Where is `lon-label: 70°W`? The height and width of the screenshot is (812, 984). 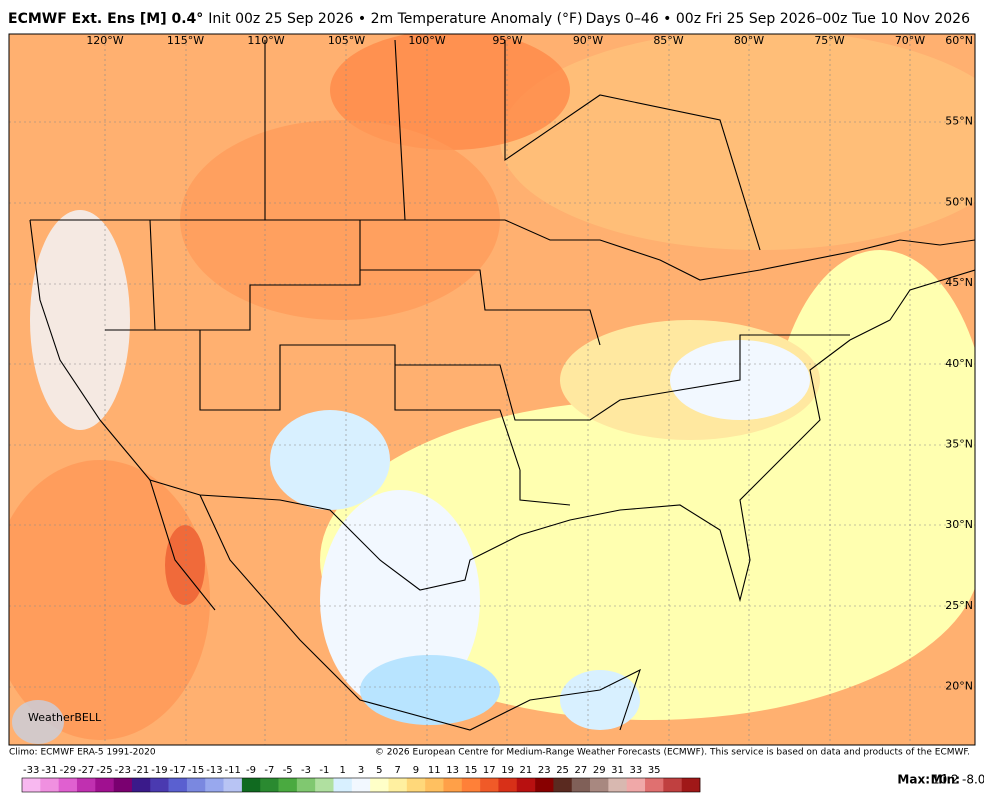
lon-label: 70°W is located at coordinates (910, 40).